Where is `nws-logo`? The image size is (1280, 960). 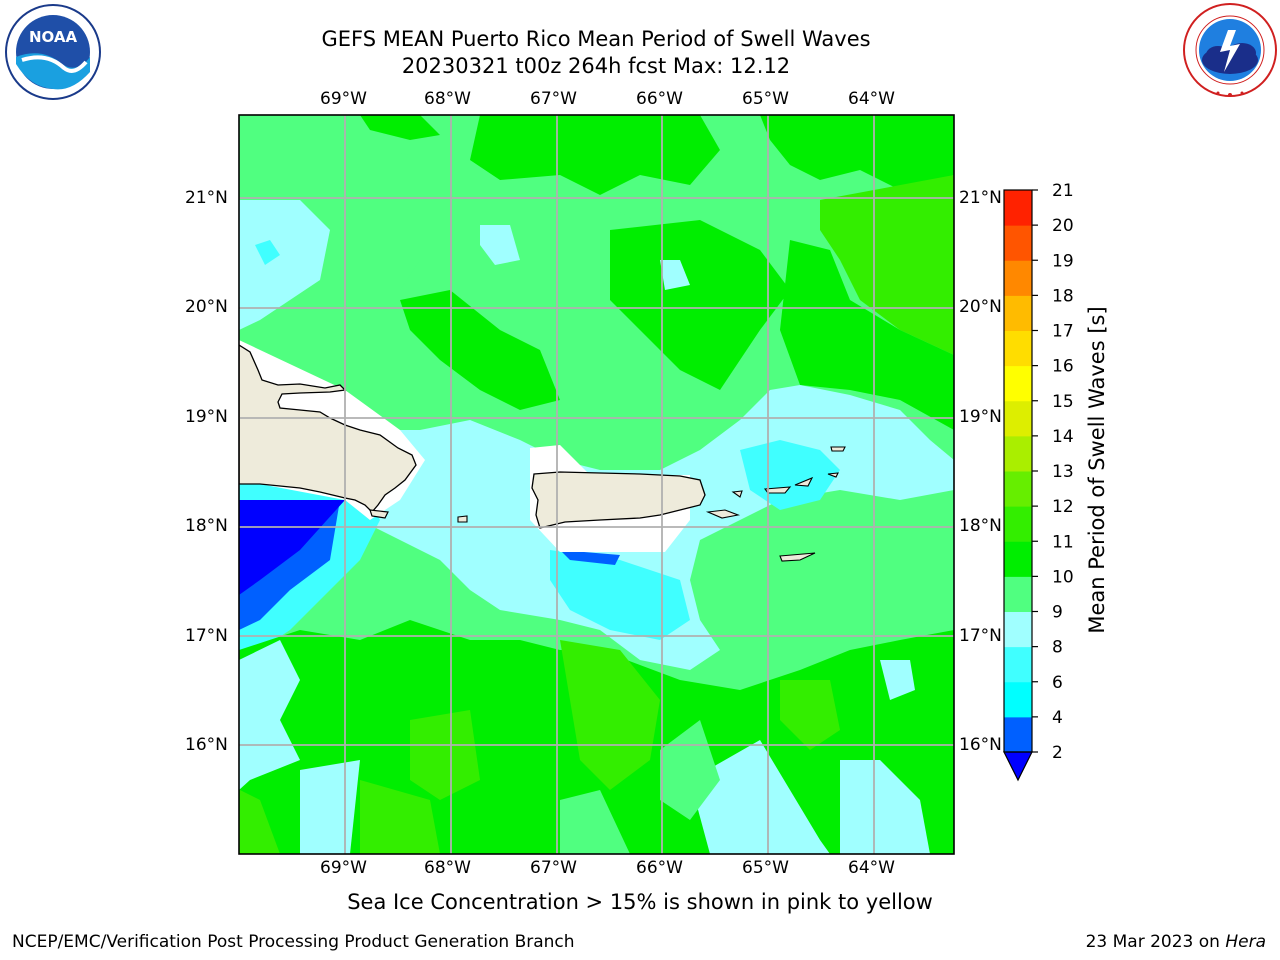 nws-logo is located at coordinates (1230, 52).